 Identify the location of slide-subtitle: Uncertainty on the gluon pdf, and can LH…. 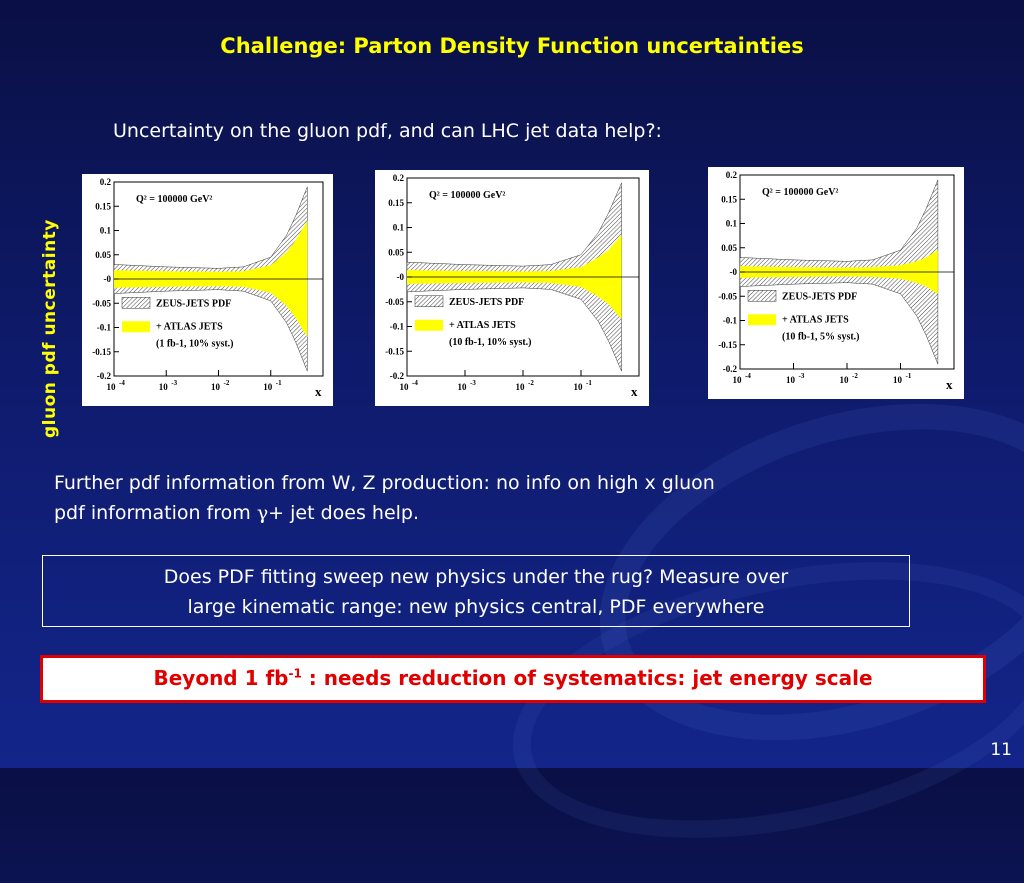
(387, 131).